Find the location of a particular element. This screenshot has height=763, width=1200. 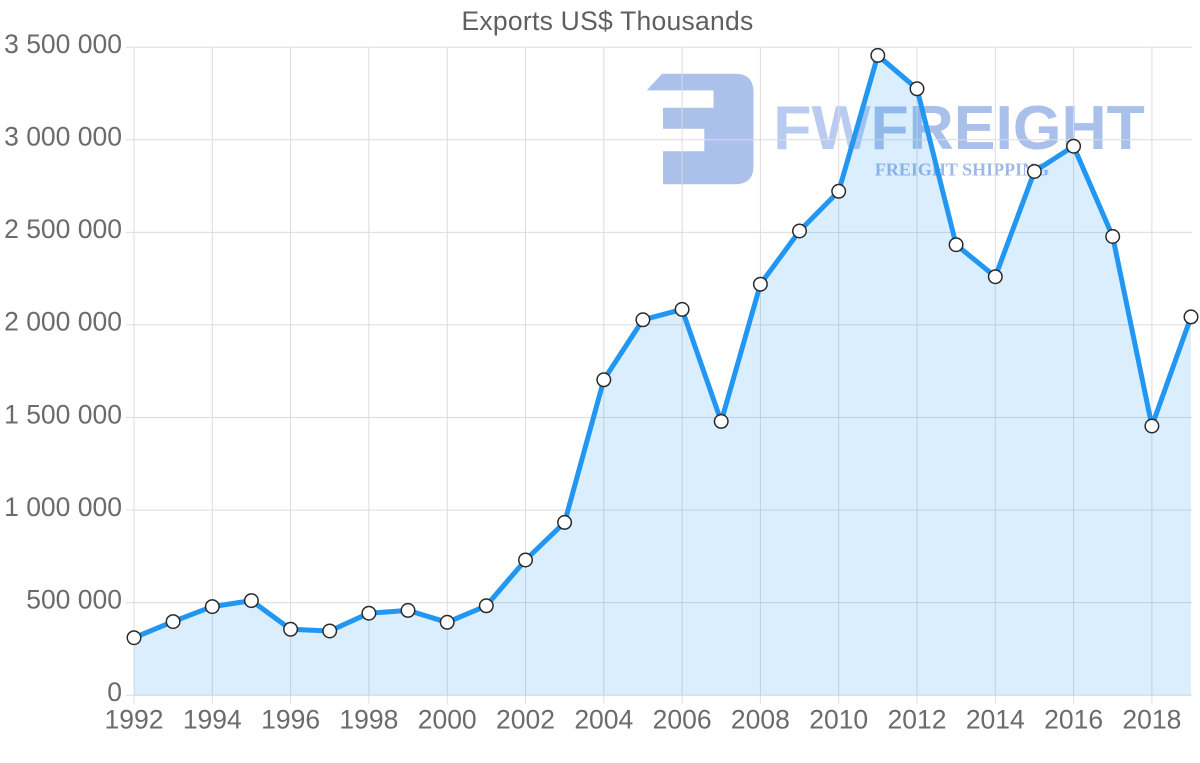

svg-text: 2010 is located at coordinates (838, 719).